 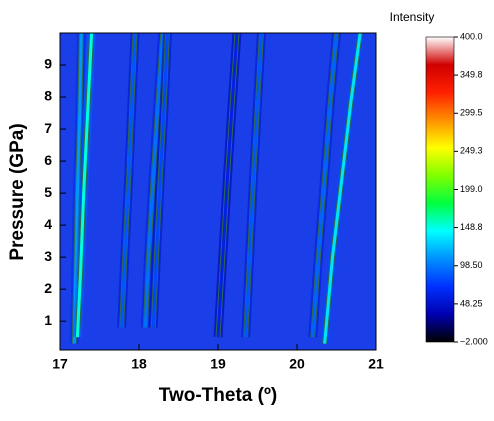 I want to click on colorbar-tick-label: 148.8, so click(x=471, y=227).